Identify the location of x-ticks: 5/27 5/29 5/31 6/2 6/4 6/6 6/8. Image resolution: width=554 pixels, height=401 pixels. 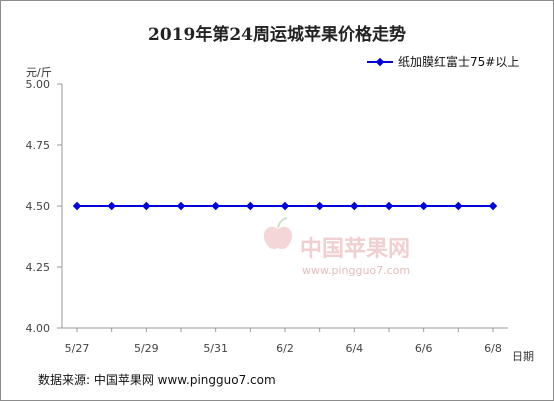
(283, 341).